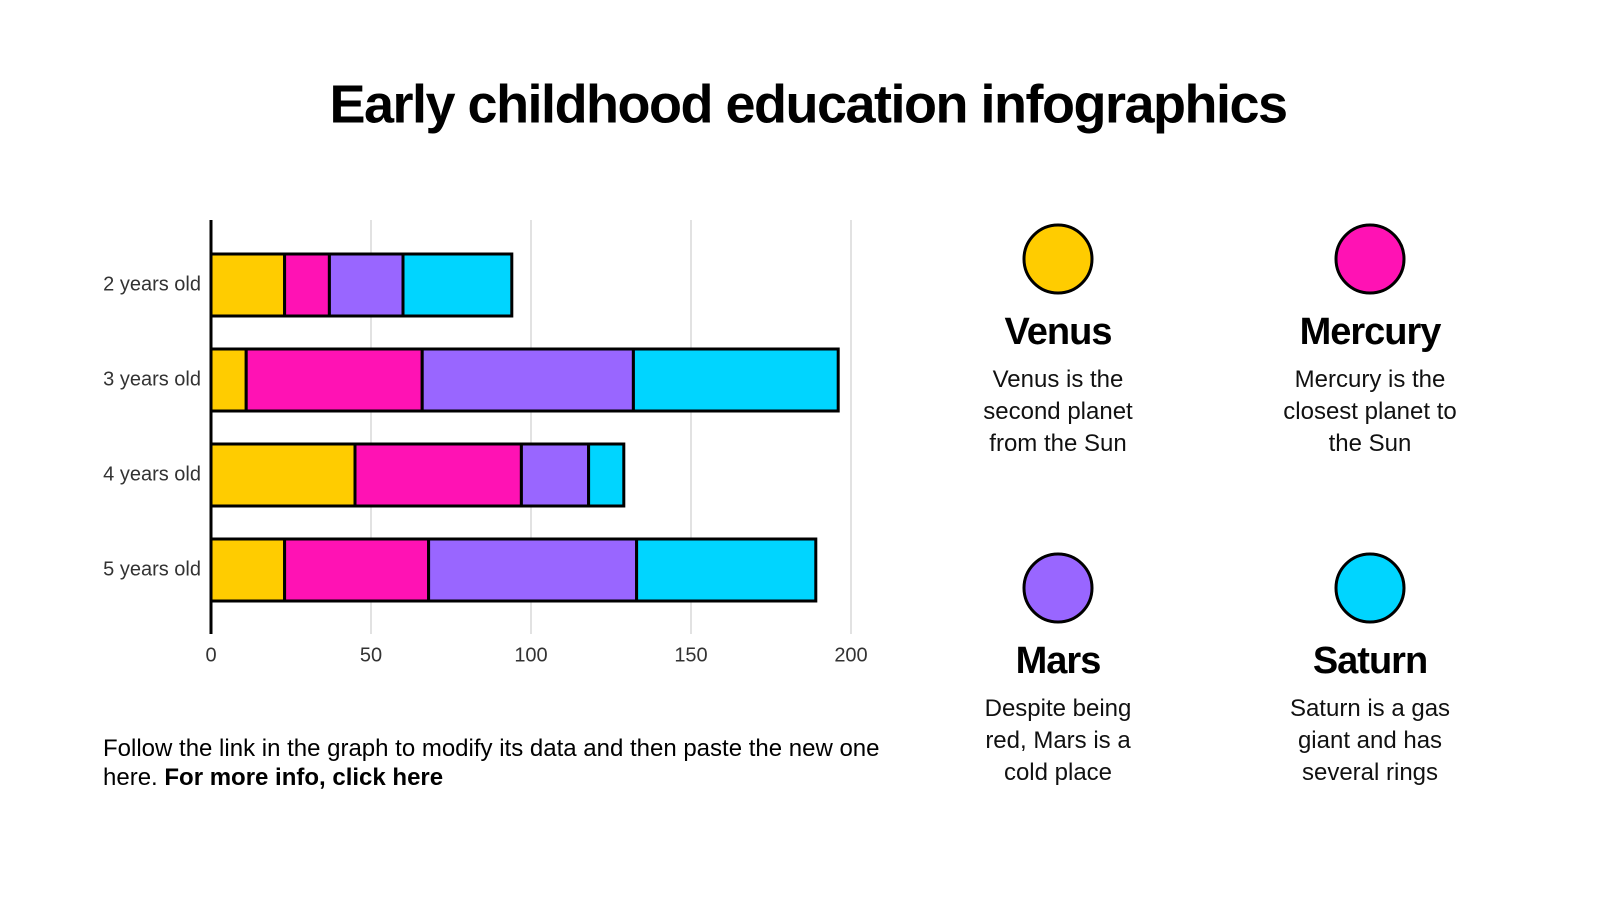 This screenshot has width=1600, height=900. I want to click on x-tick-label: 0, so click(210, 655).